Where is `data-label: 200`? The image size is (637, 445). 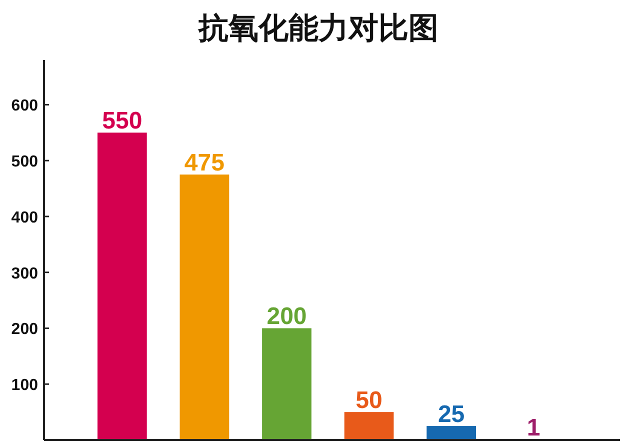 data-label: 200 is located at coordinates (286, 316).